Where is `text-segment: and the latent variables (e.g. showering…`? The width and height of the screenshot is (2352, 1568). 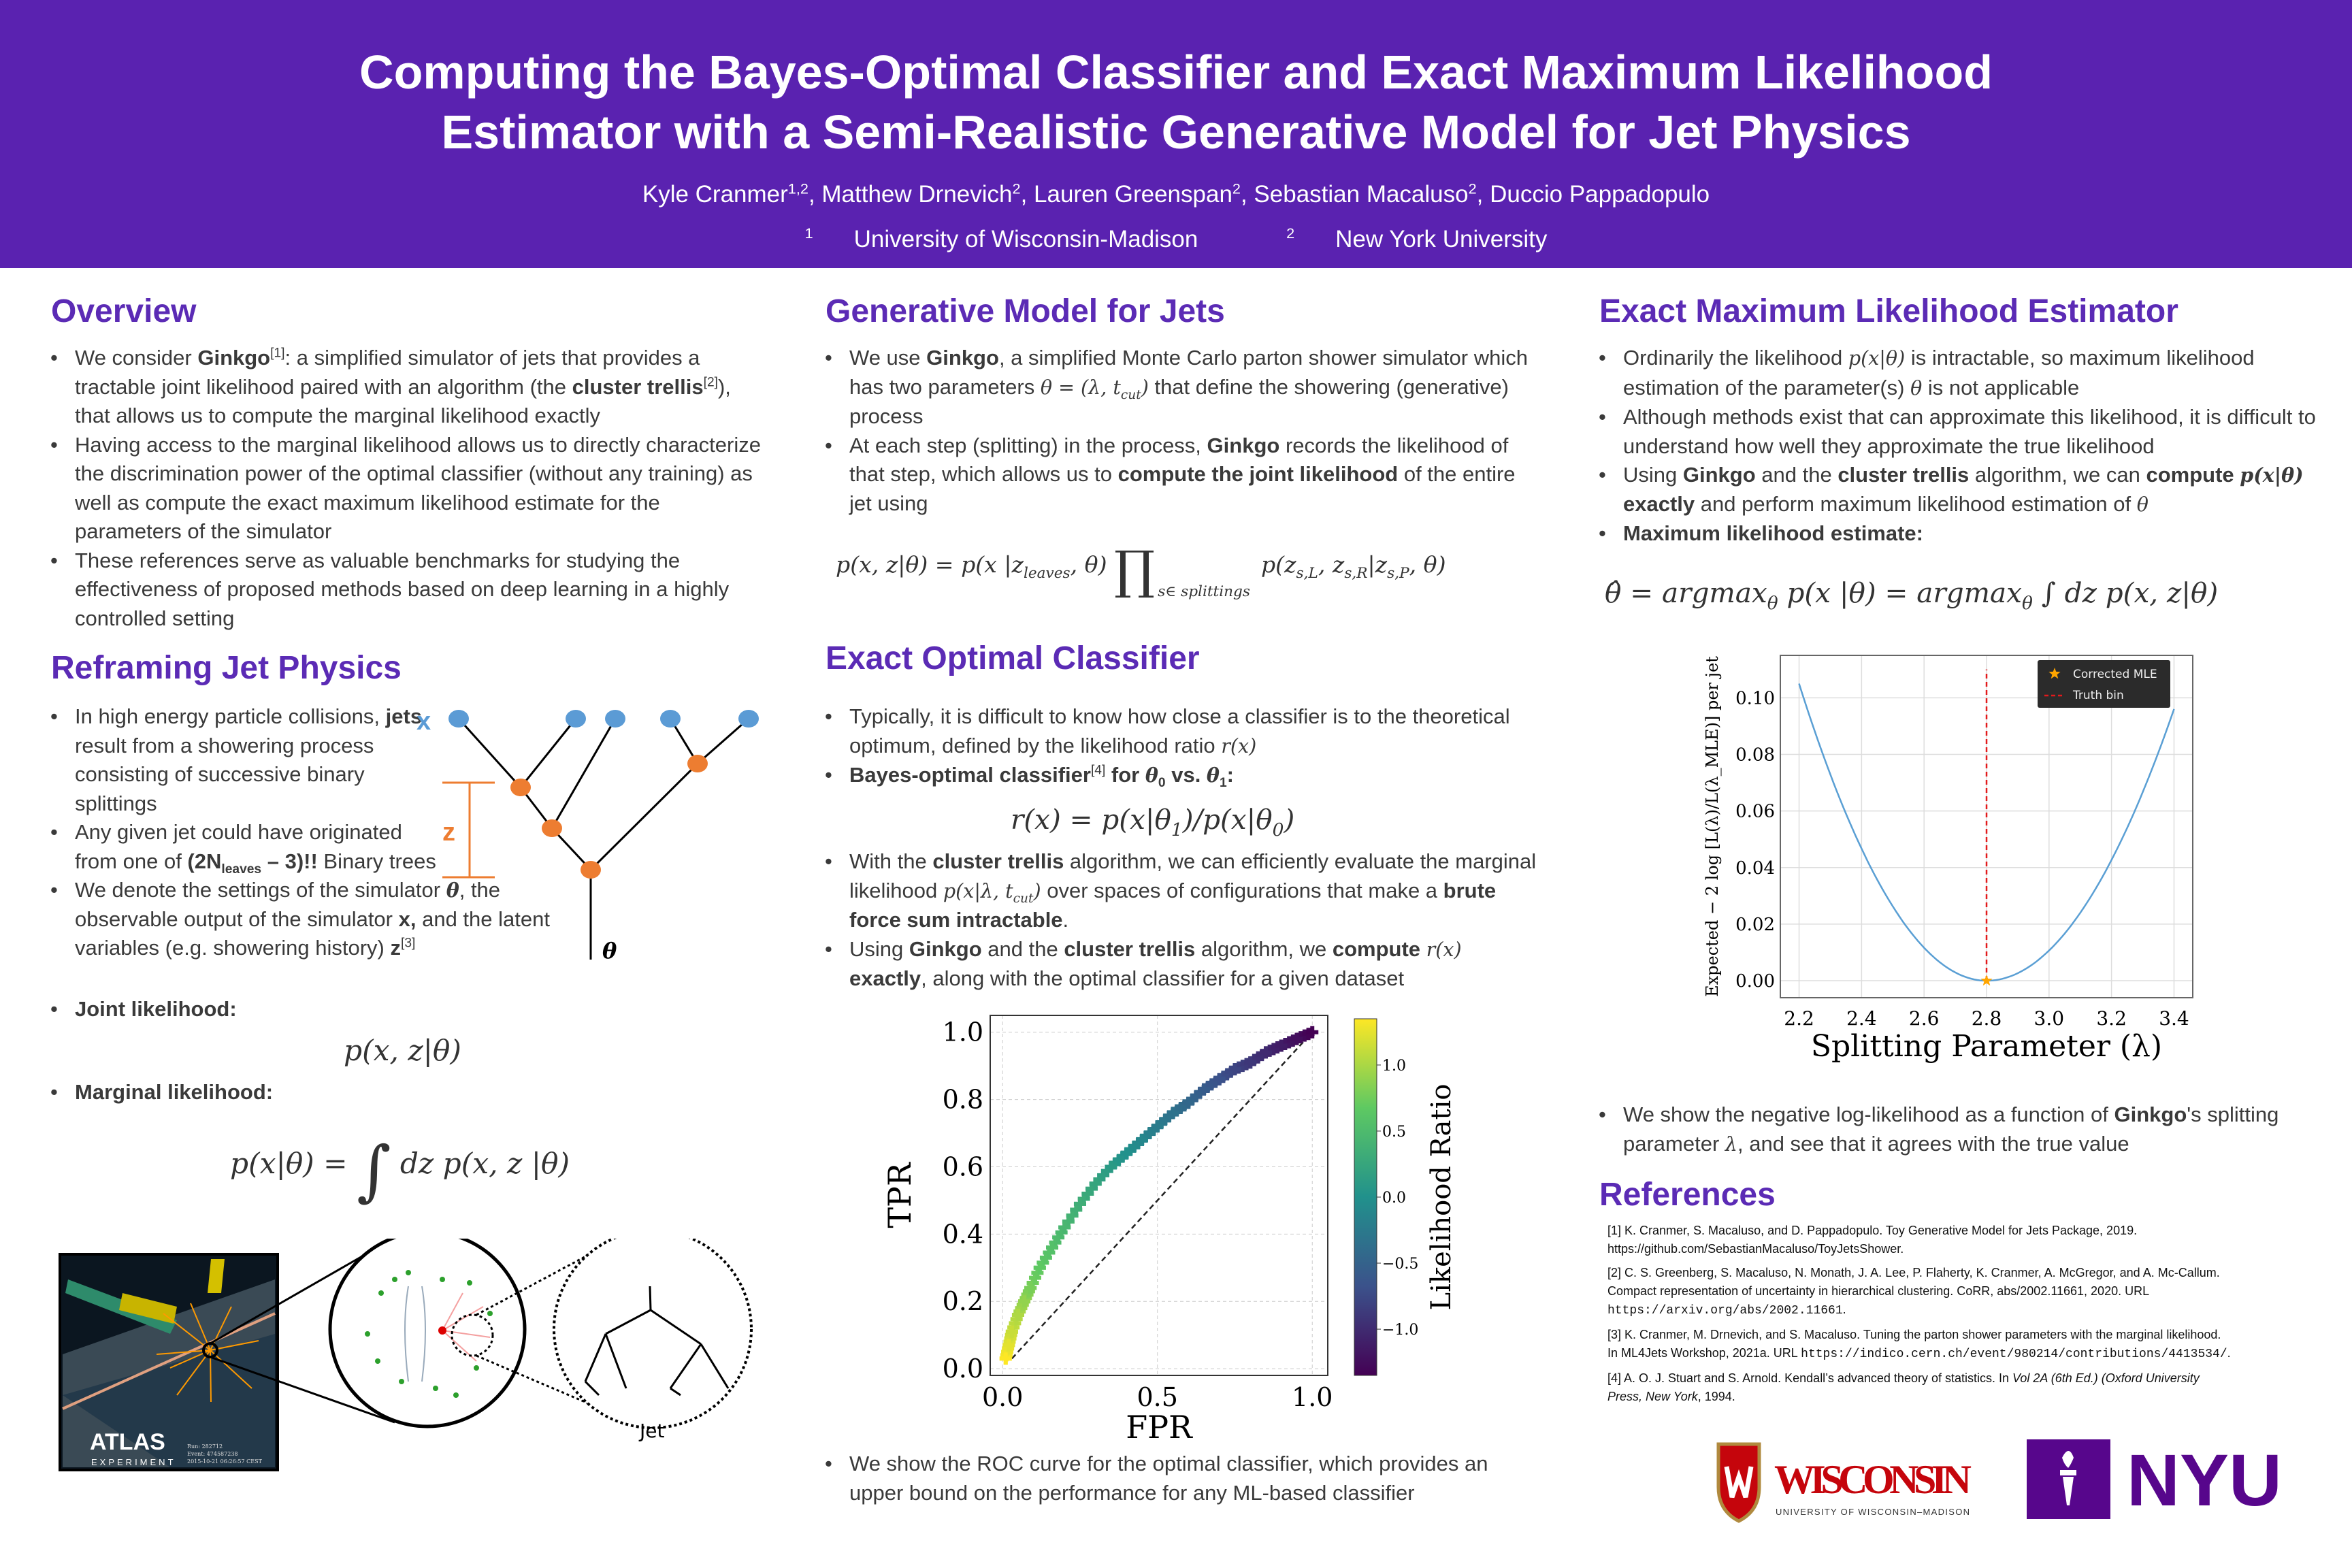 text-segment: and the latent variables (e.g. showering… is located at coordinates (312, 933).